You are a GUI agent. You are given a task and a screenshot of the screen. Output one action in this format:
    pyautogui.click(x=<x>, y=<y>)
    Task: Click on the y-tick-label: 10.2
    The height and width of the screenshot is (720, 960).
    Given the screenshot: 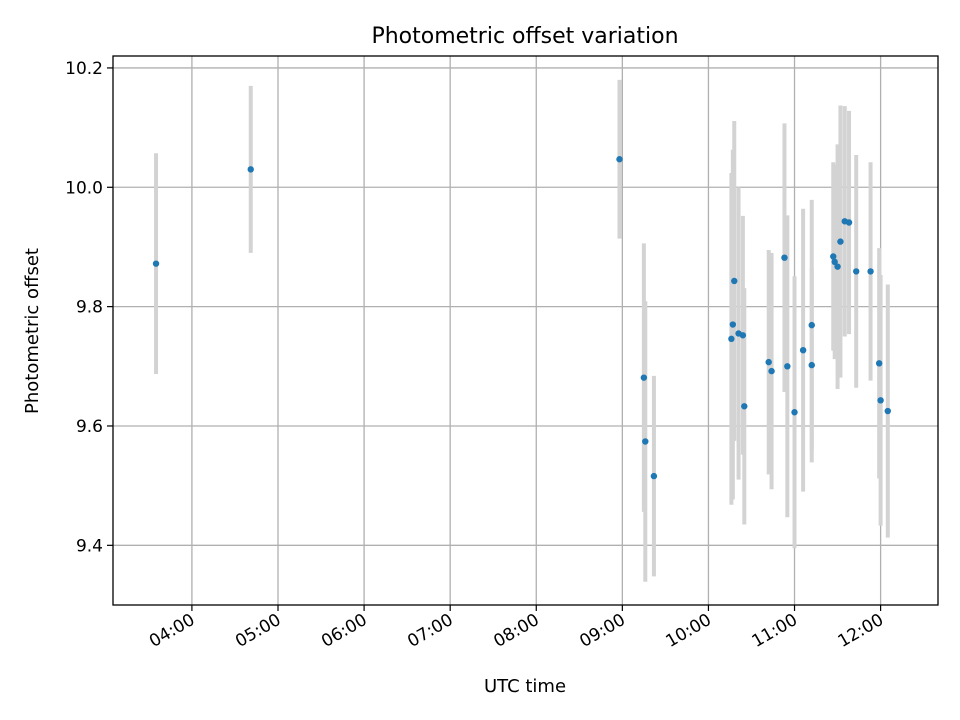 What is the action you would take?
    pyautogui.click(x=84, y=69)
    